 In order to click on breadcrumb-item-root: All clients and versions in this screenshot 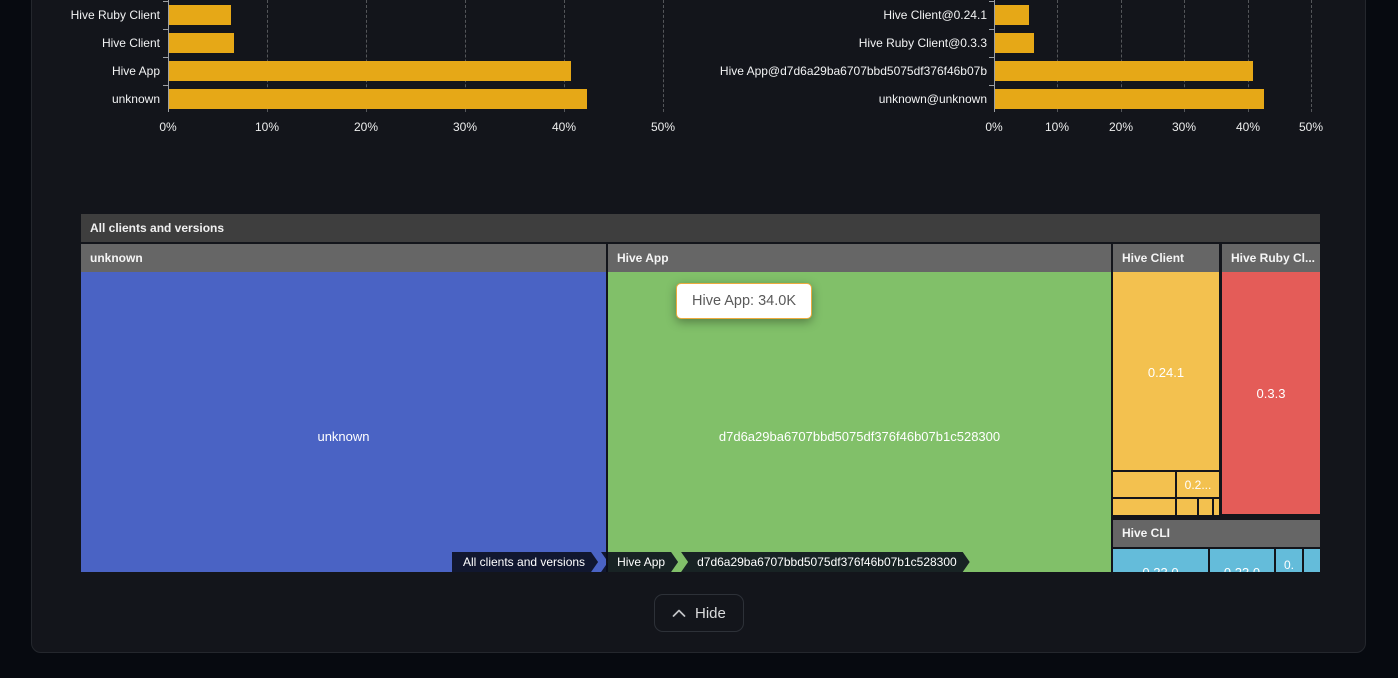, I will do `click(525, 562)`.